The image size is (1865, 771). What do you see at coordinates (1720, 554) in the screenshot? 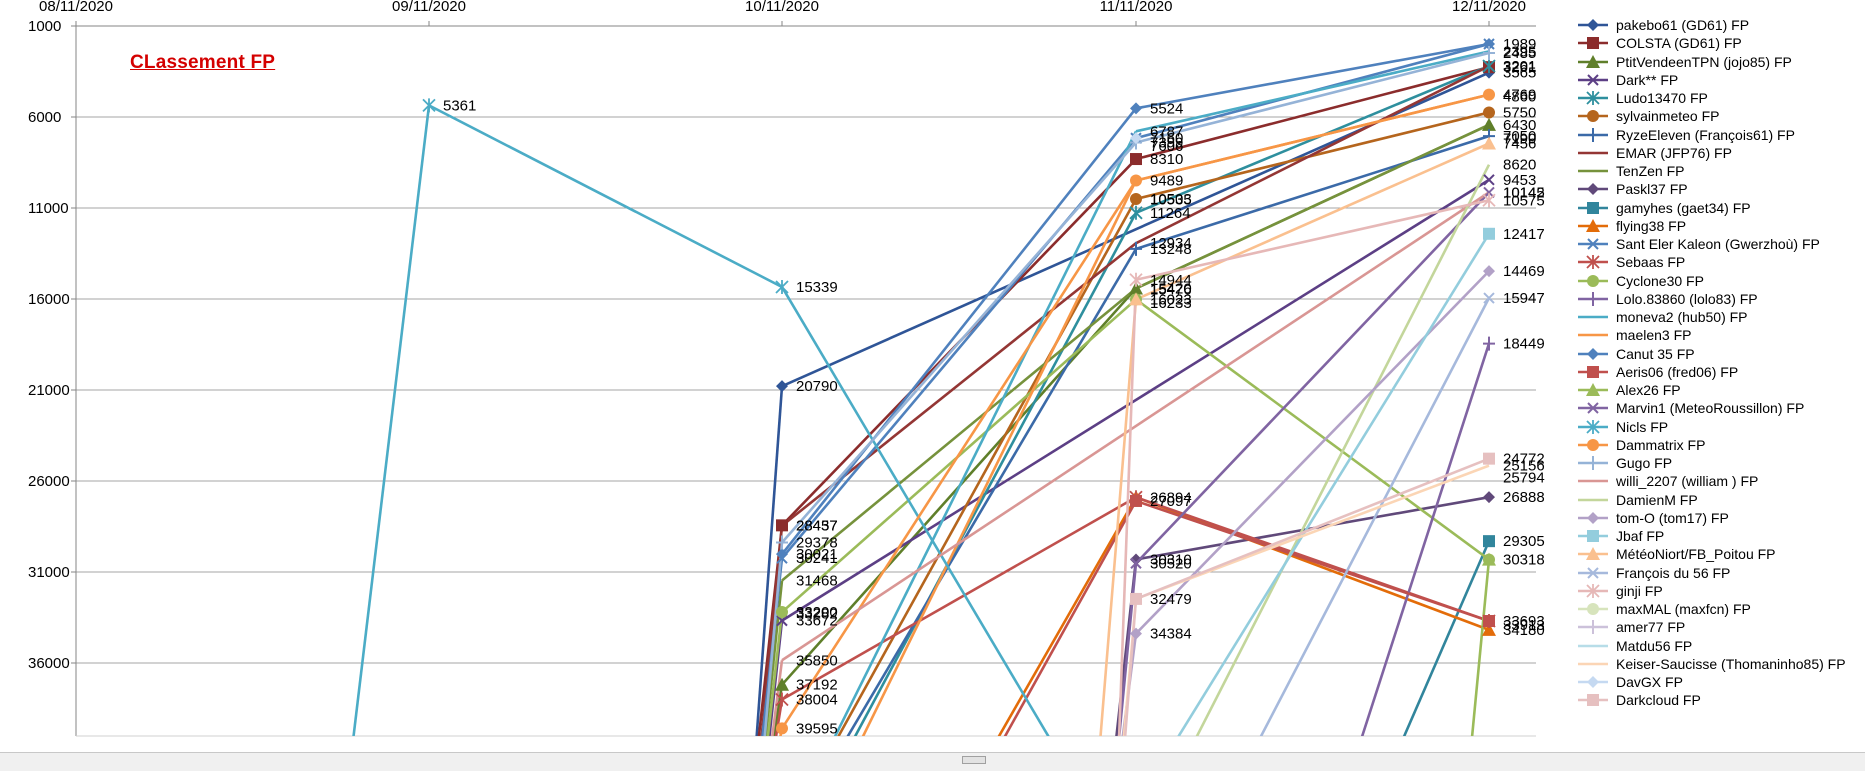
I see `legend-entry: MétéoNiort/FB_Poitou FP` at bounding box center [1720, 554].